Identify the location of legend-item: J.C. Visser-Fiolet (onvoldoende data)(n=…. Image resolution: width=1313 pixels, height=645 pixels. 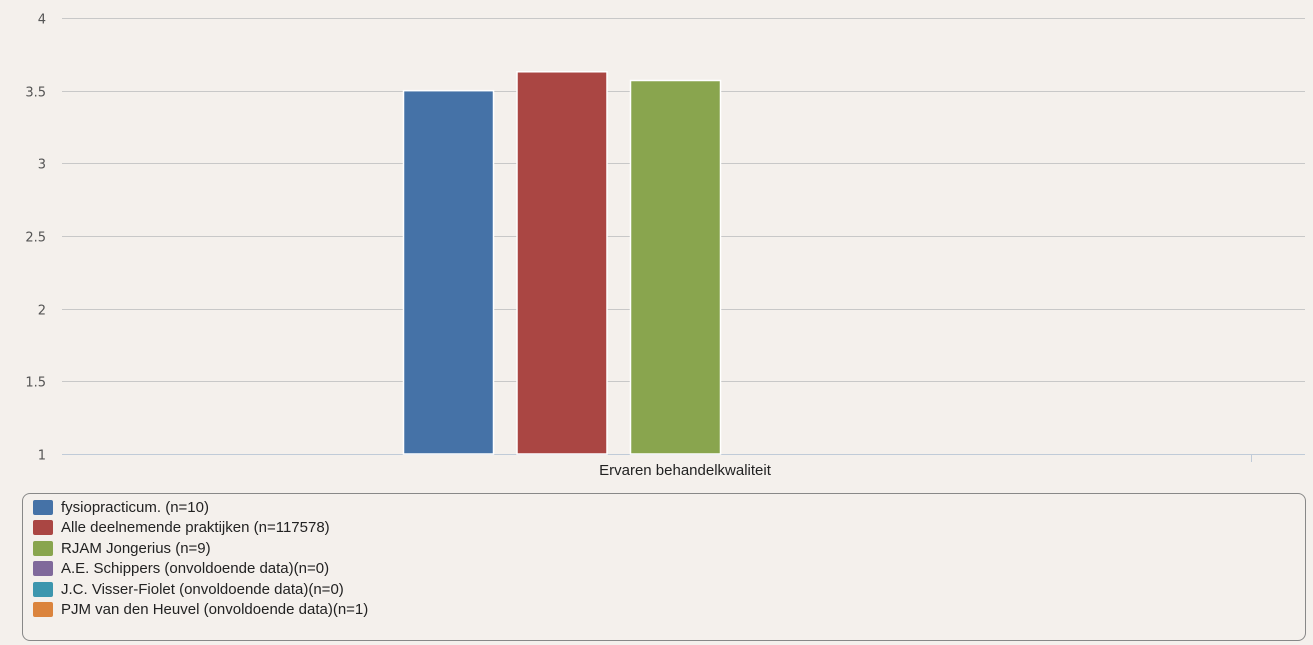
(669, 589).